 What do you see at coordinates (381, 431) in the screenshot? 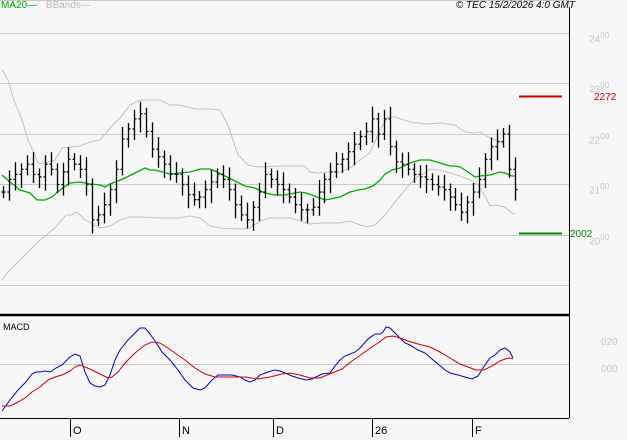
I see `x-label-2026: 26` at bounding box center [381, 431].